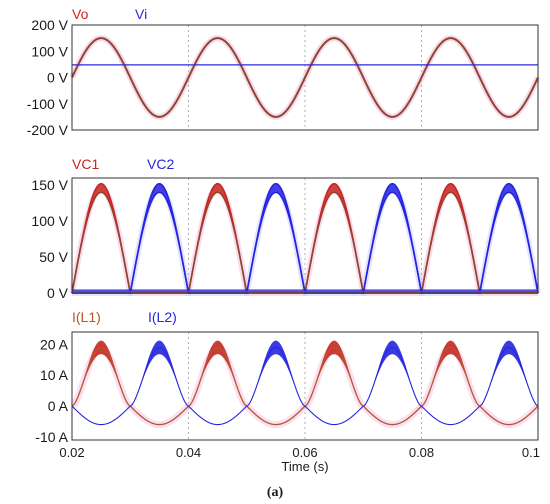 The image size is (550, 504). What do you see at coordinates (162, 317) in the screenshot?
I see `legend-il2: I(L2)` at bounding box center [162, 317].